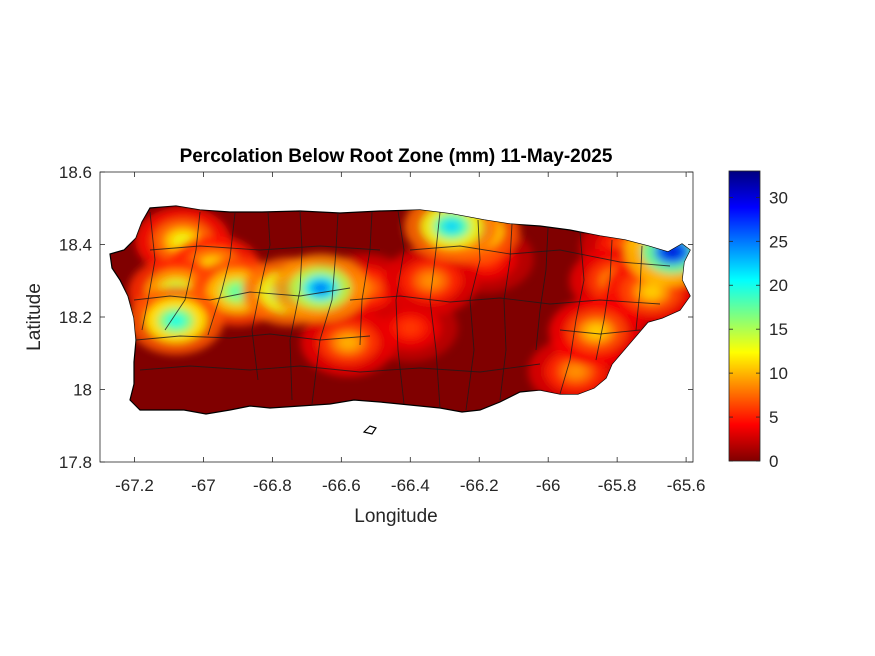 The image size is (875, 656). Describe the element at coordinates (773, 461) in the screenshot. I see `colorbar-tick-label: 0` at that location.